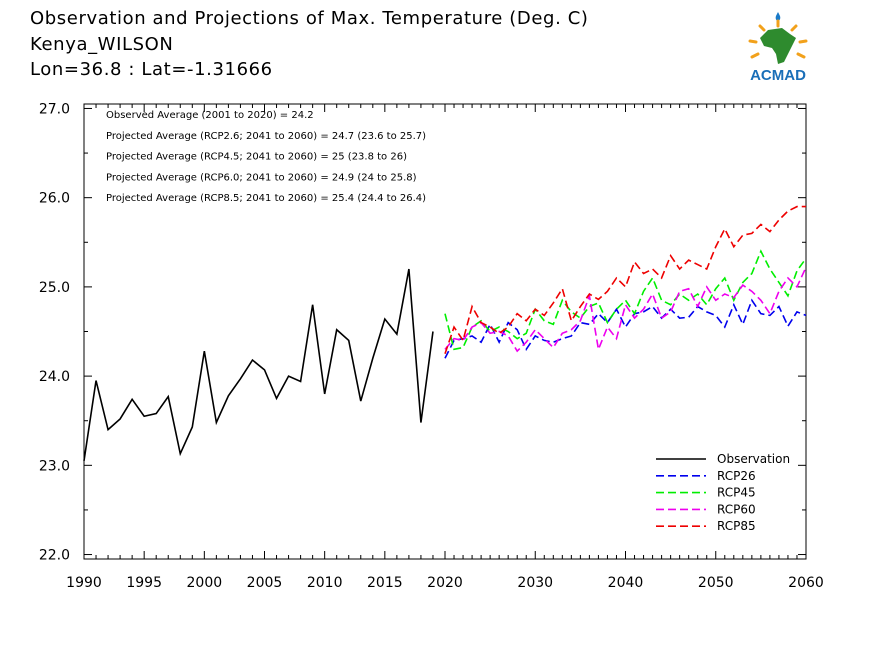  Describe the element at coordinates (102, 44) in the screenshot. I see `station-name: Kenya_WILSON` at that location.